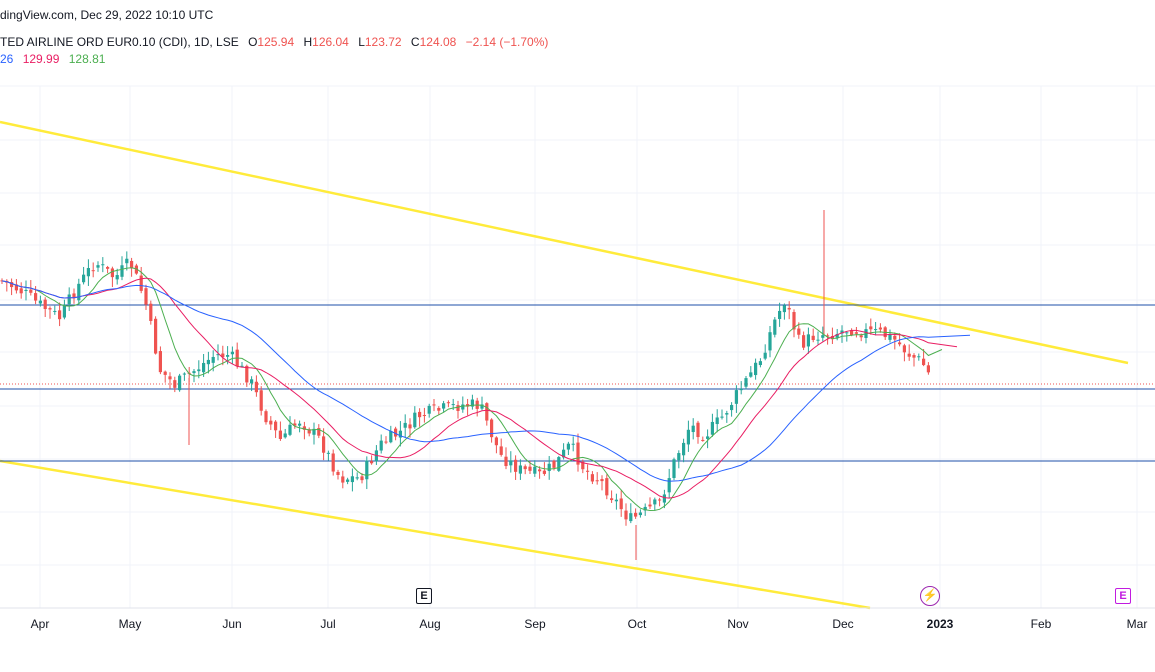 This screenshot has height=672, width=1155. I want to click on time-axis-label: Dec, so click(842, 624).